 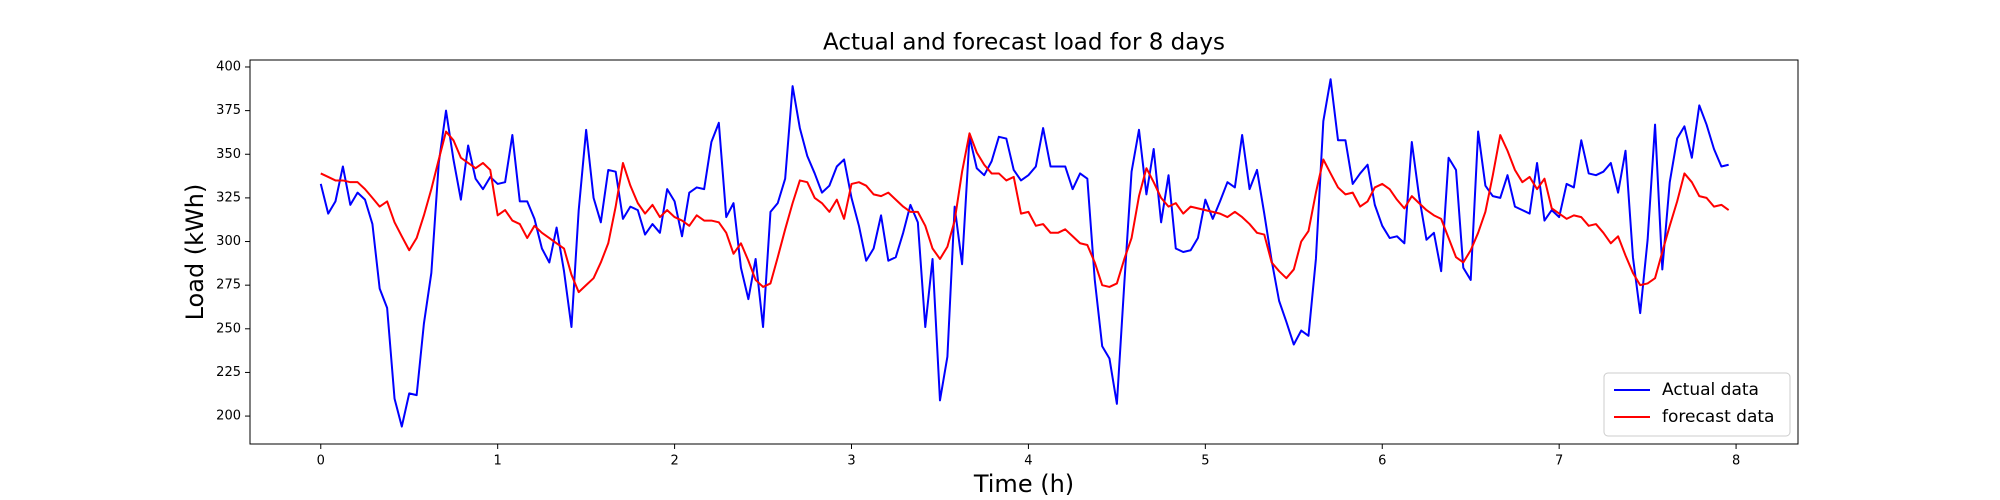 What do you see at coordinates (851, 461) in the screenshot?
I see `x-tick-label: 3` at bounding box center [851, 461].